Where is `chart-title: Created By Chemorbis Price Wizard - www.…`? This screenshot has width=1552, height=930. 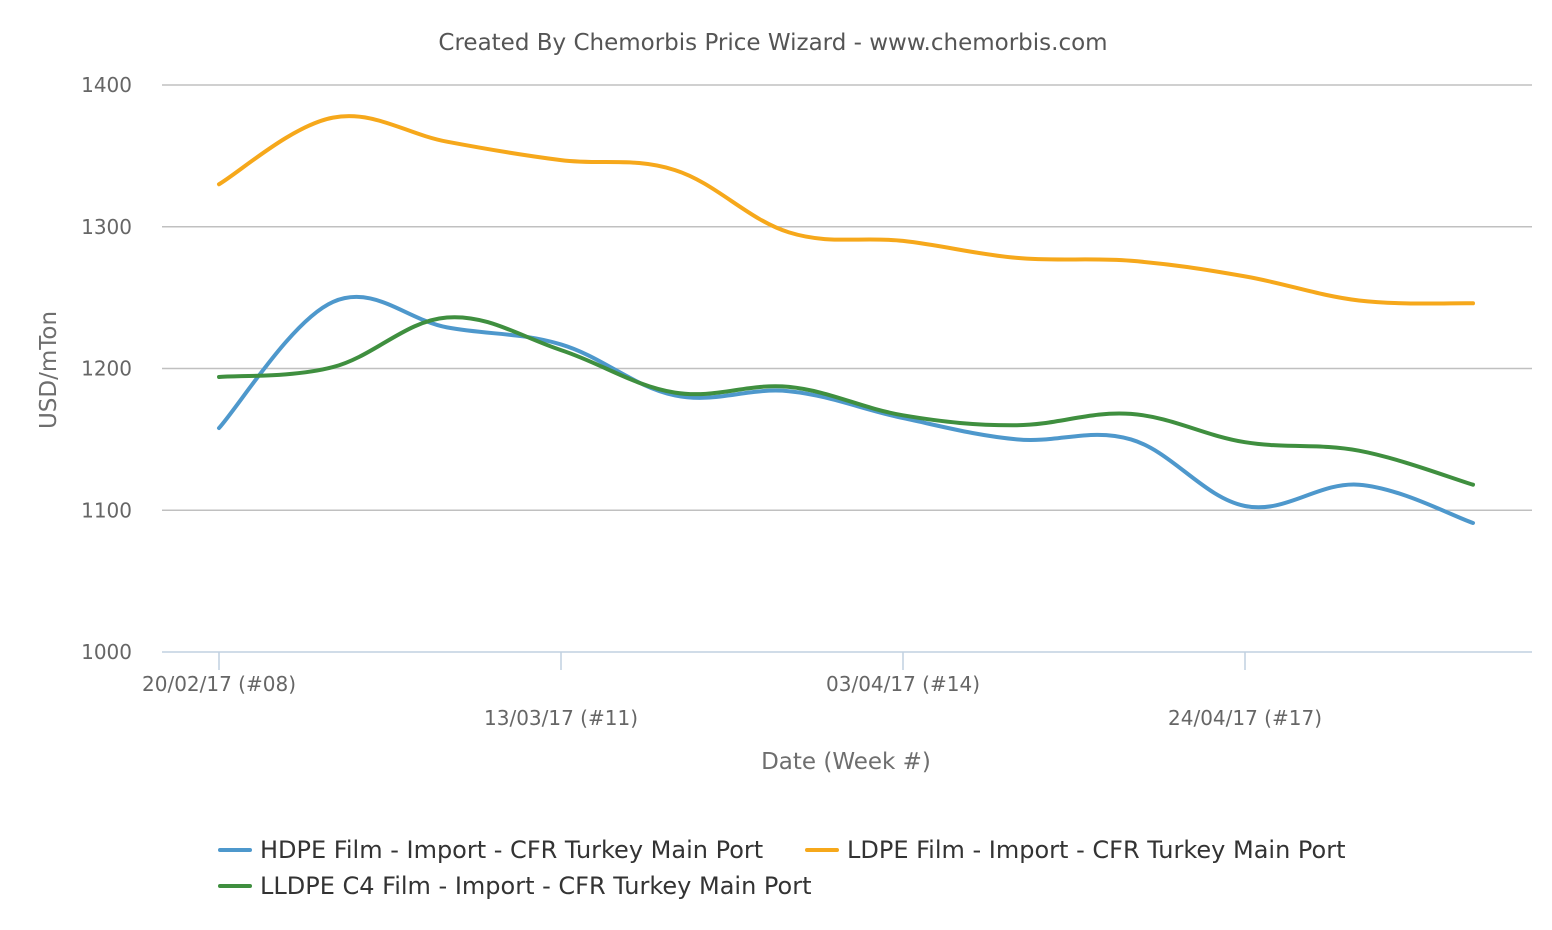 chart-title: Created By Chemorbis Price Wizard - www.… is located at coordinates (772, 43).